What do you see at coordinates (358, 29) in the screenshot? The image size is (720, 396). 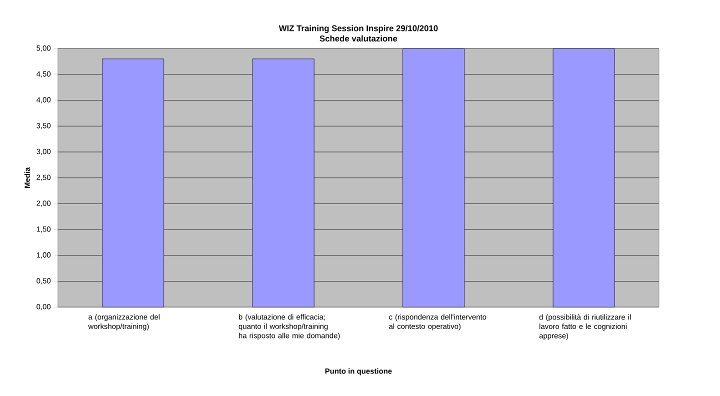 I see `chart-title: WIZ Training Session Inspire 29/10/2010` at bounding box center [358, 29].